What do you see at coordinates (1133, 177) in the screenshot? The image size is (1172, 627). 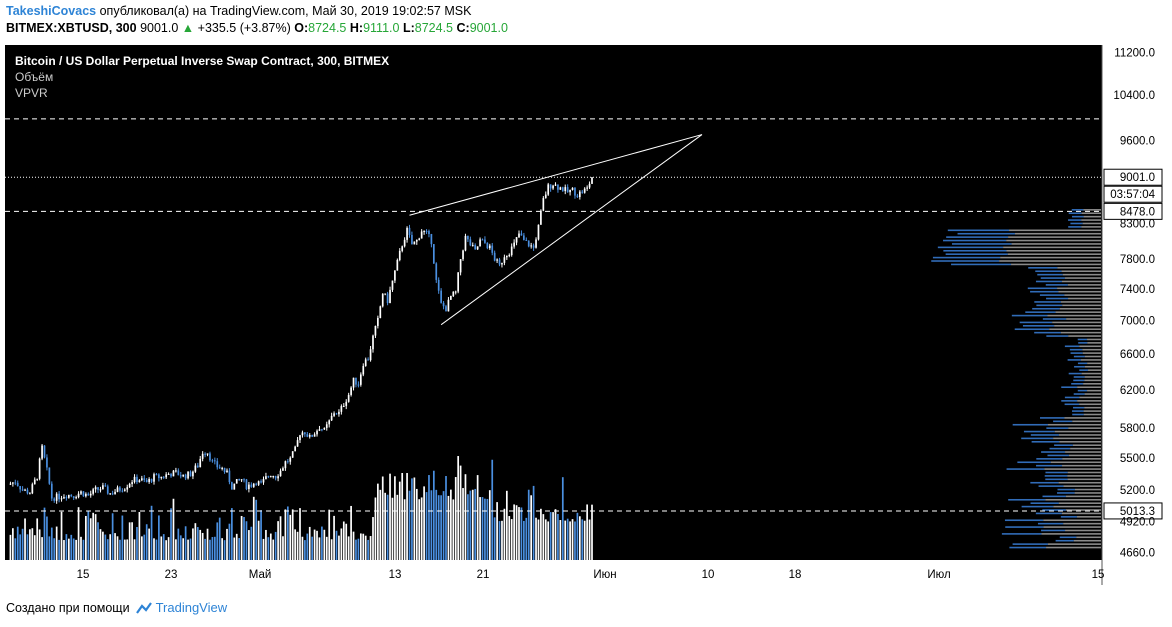 I see `price-level-badge` at bounding box center [1133, 177].